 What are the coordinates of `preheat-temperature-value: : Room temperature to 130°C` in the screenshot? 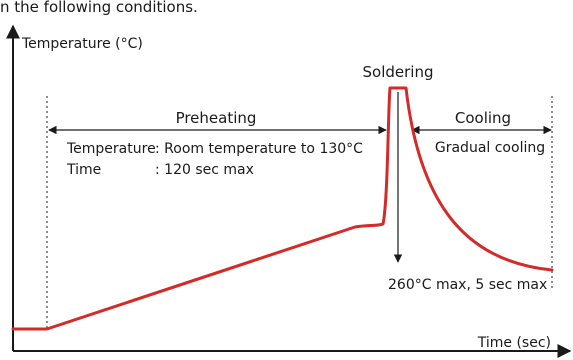 It's located at (259, 149).